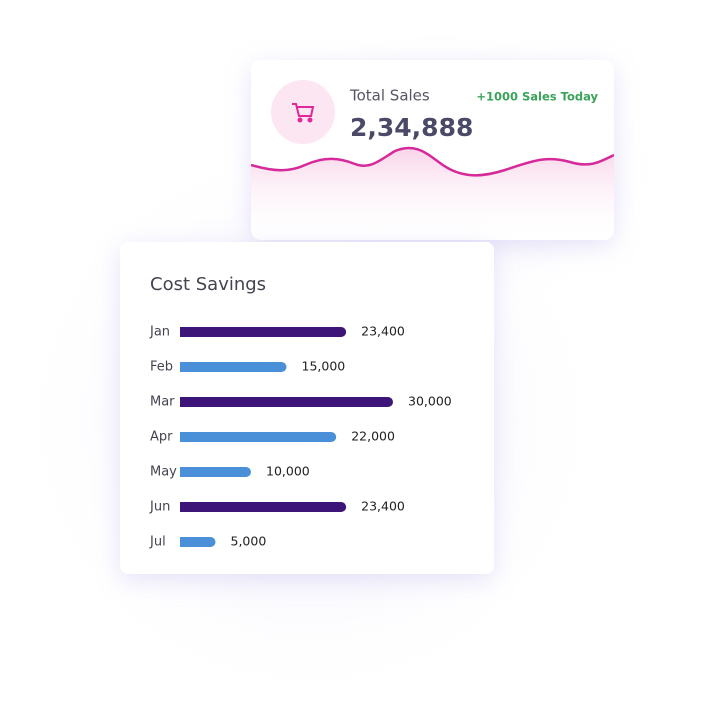  Describe the element at coordinates (389, 96) in the screenshot. I see `card-title: Total Sales` at that location.